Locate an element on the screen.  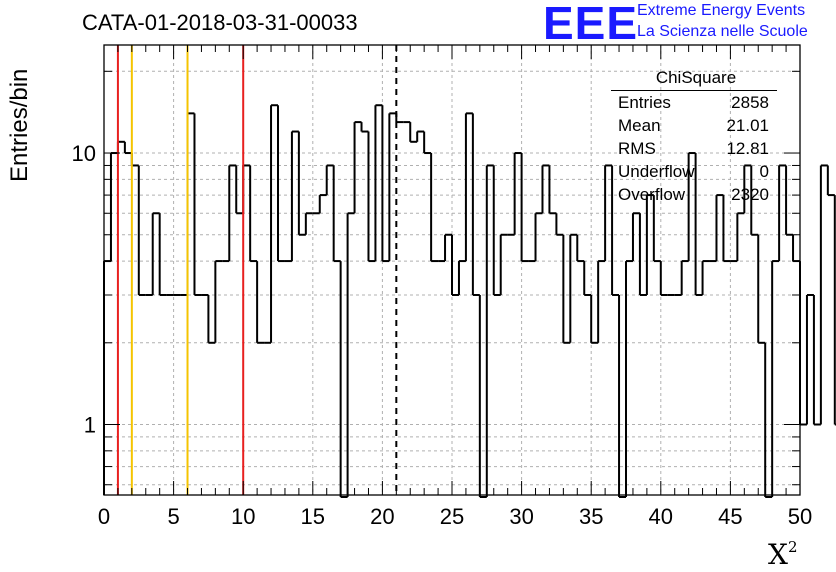
stats-label: RMS is located at coordinates (637, 148).